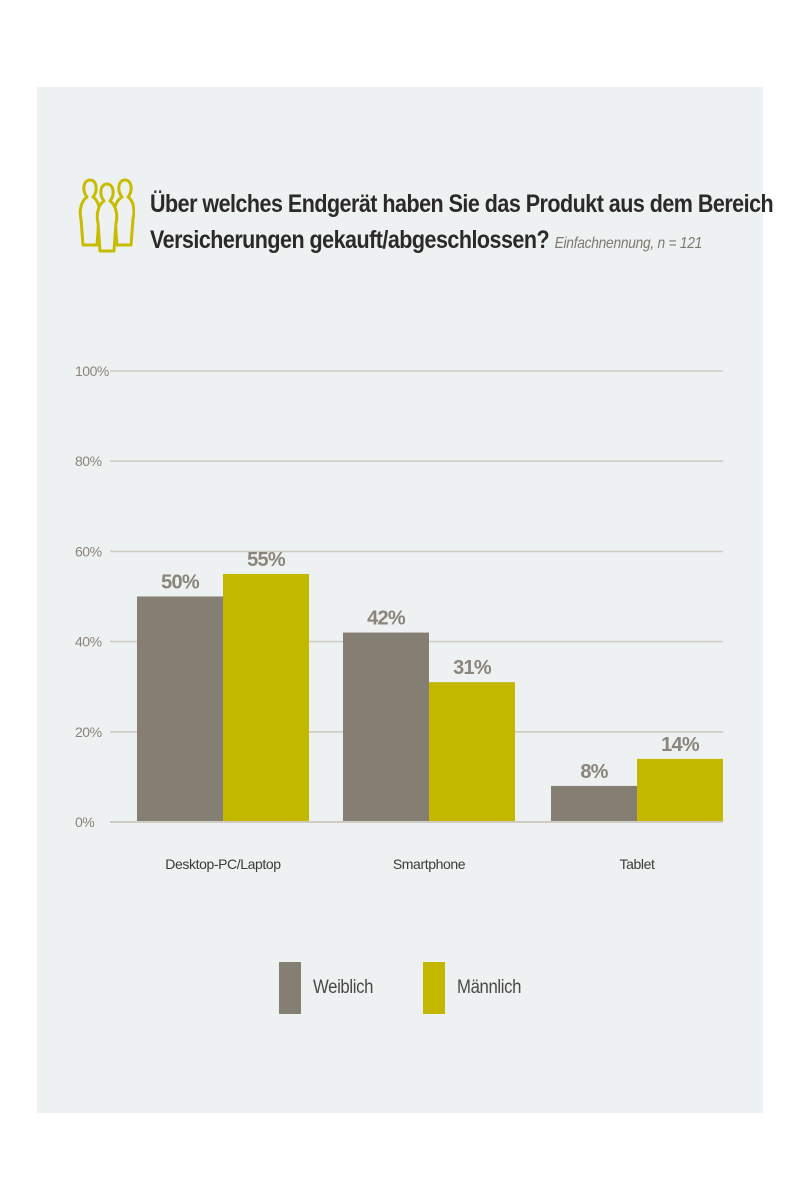 The height and width of the screenshot is (1200, 800). I want to click on legend: Weiblich Männlich, so click(429, 988).